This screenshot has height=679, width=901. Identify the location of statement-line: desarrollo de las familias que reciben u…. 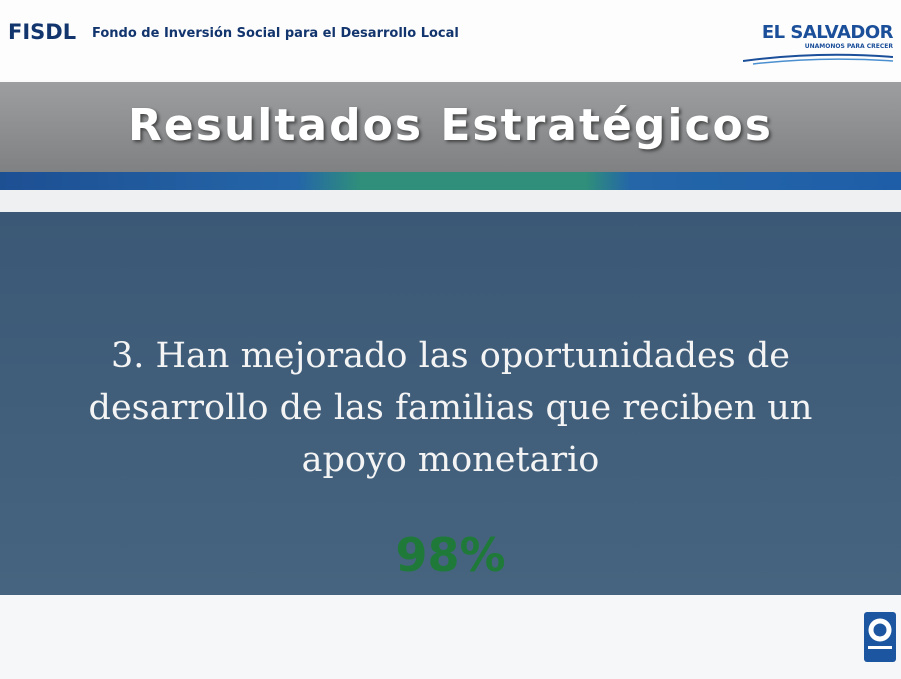
(450, 408).